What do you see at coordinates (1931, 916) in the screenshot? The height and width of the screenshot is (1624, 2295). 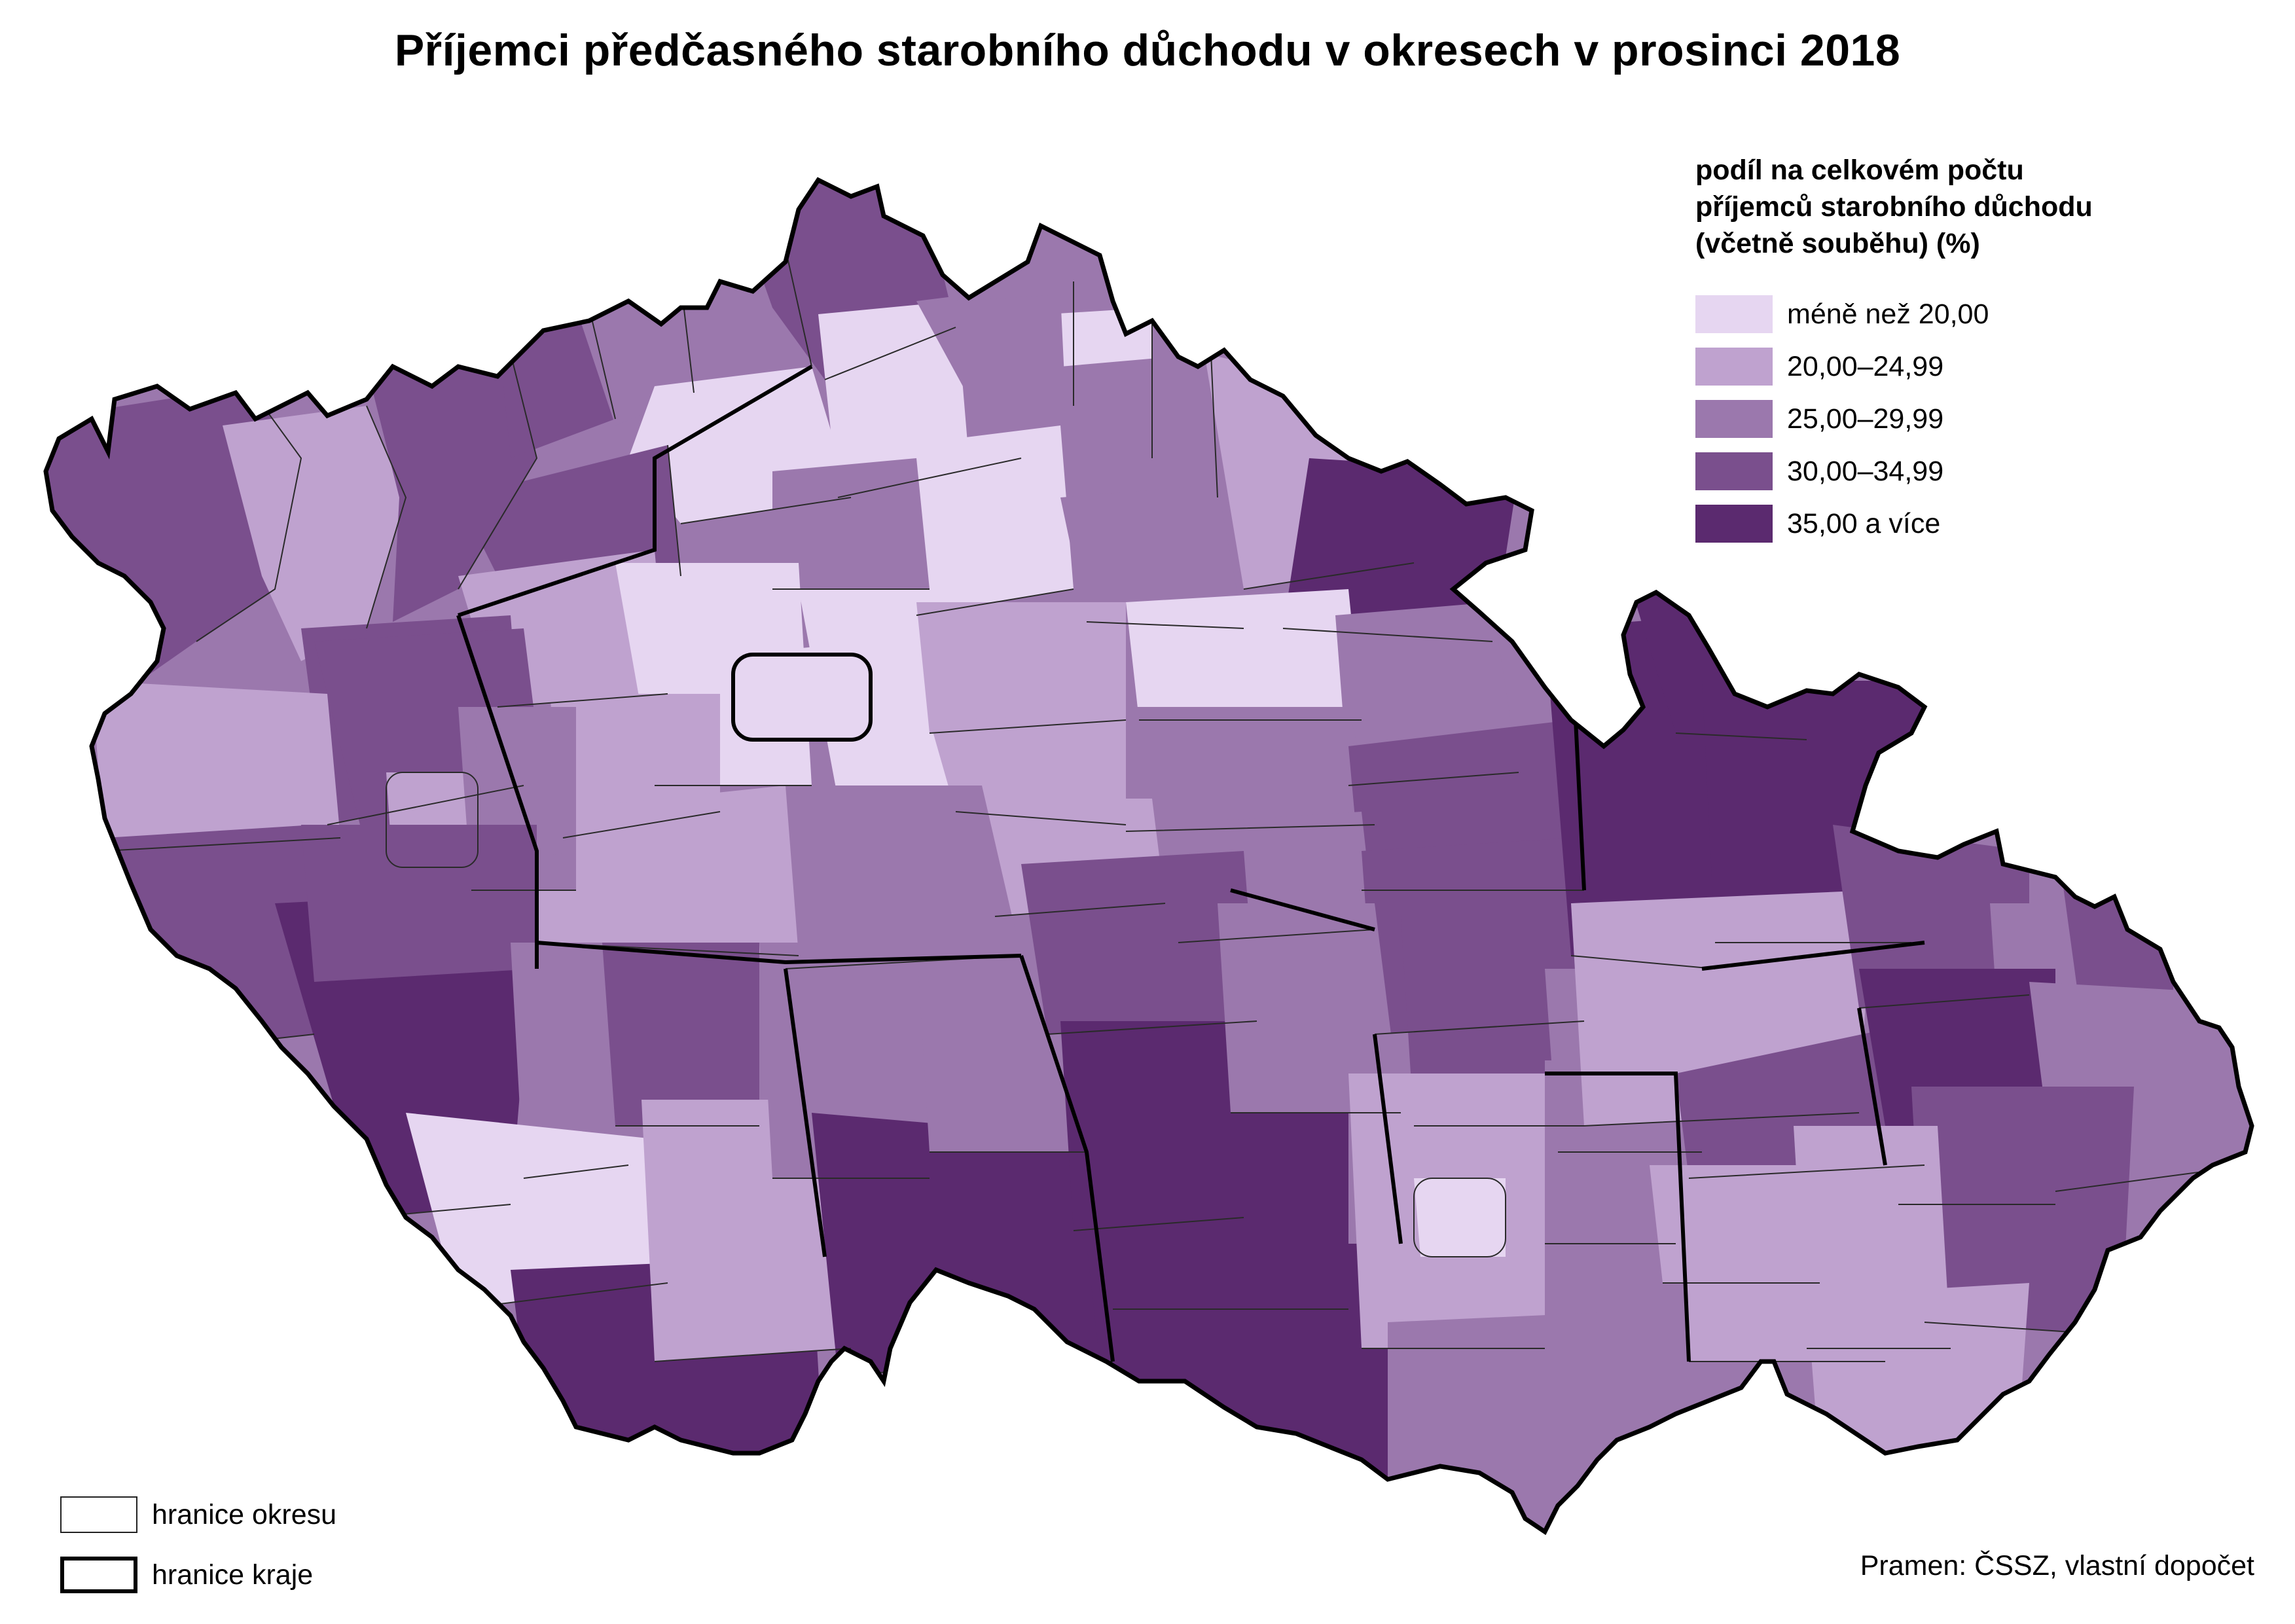 I see `district-opava` at bounding box center [1931, 916].